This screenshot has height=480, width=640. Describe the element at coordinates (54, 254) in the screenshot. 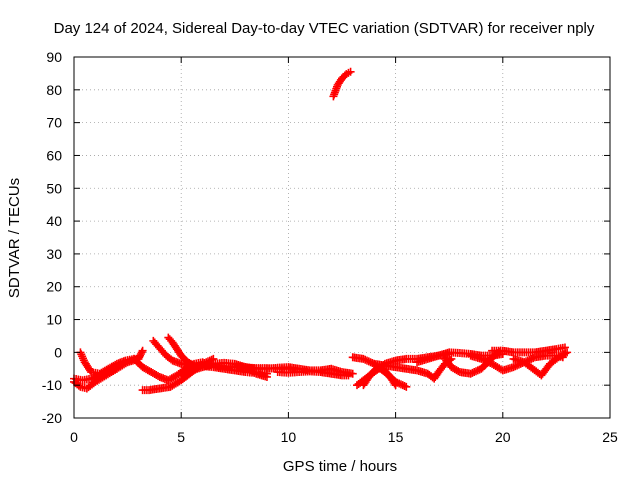

I see `y-tick-label: 30` at that location.